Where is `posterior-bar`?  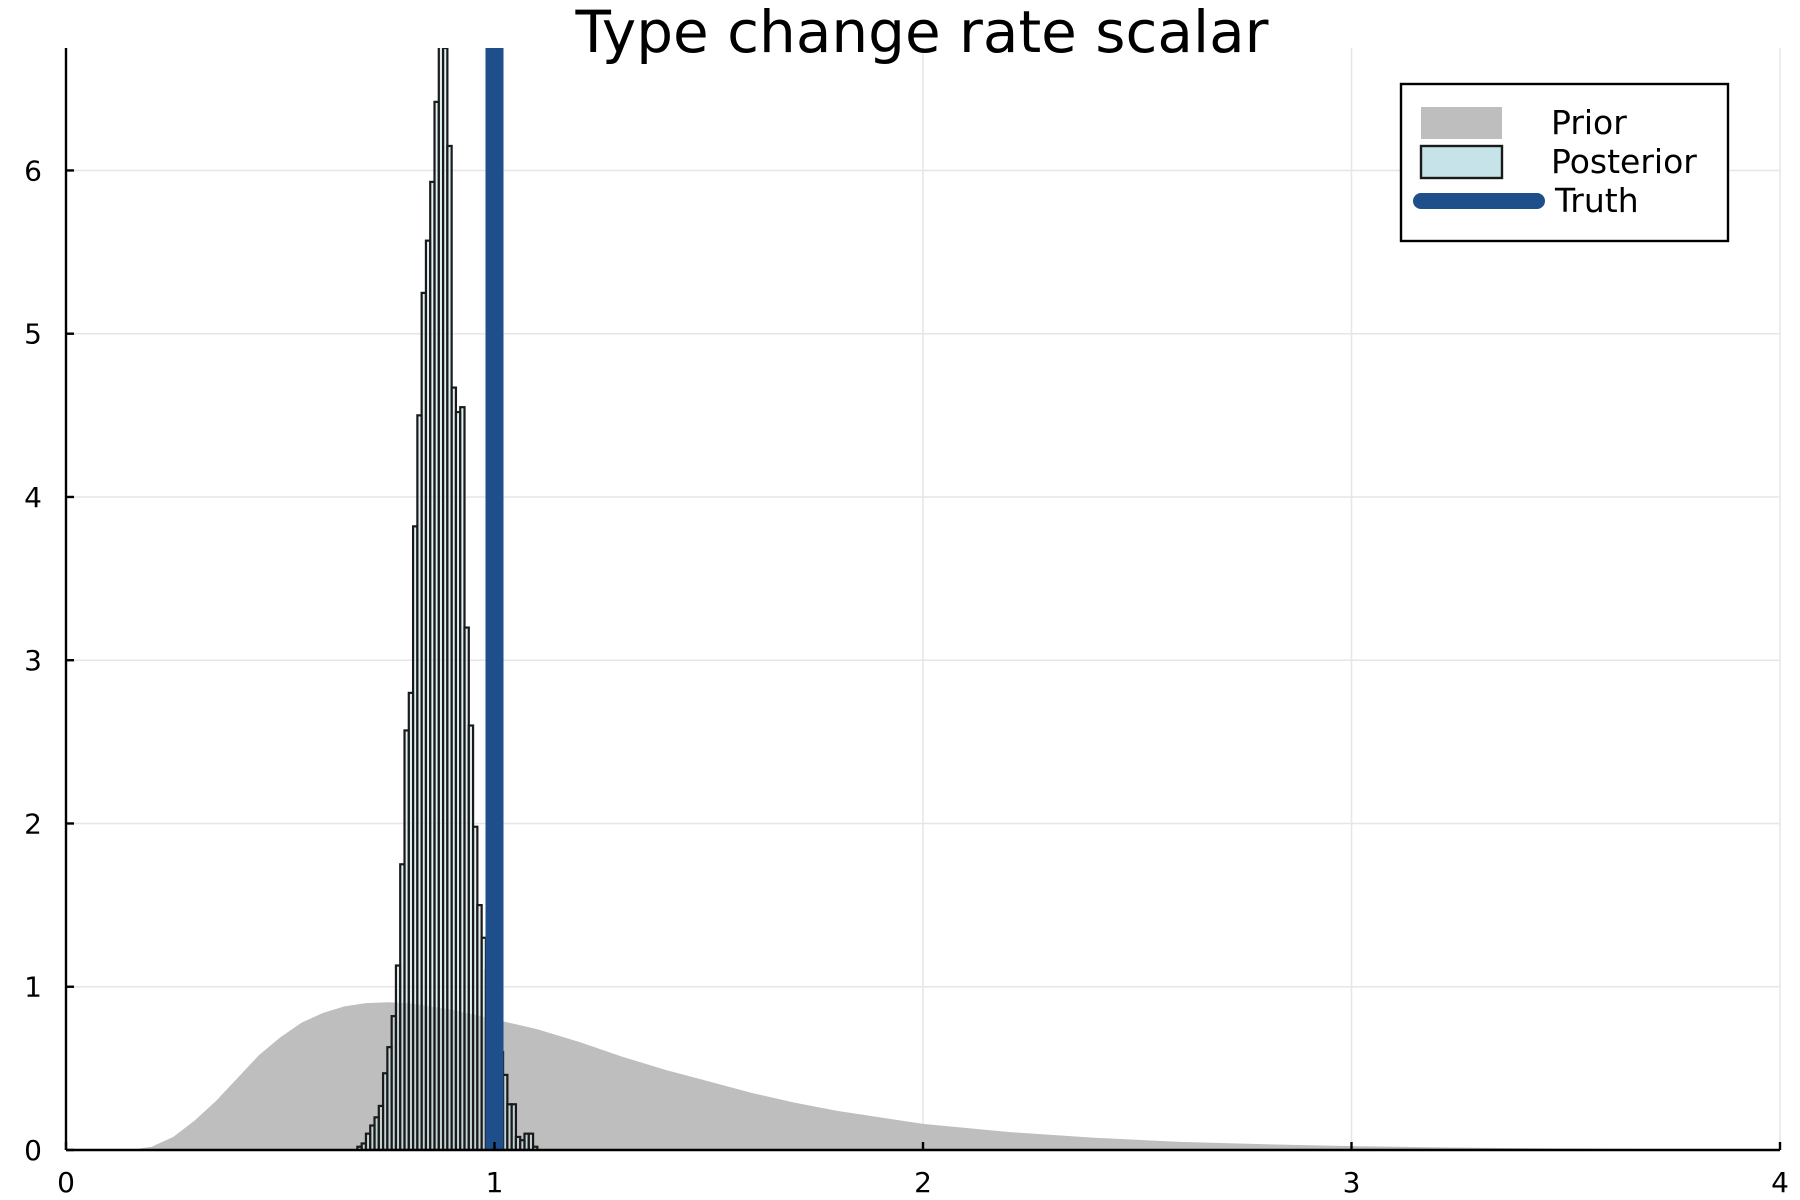
posterior-bar is located at coordinates (535, 1147).